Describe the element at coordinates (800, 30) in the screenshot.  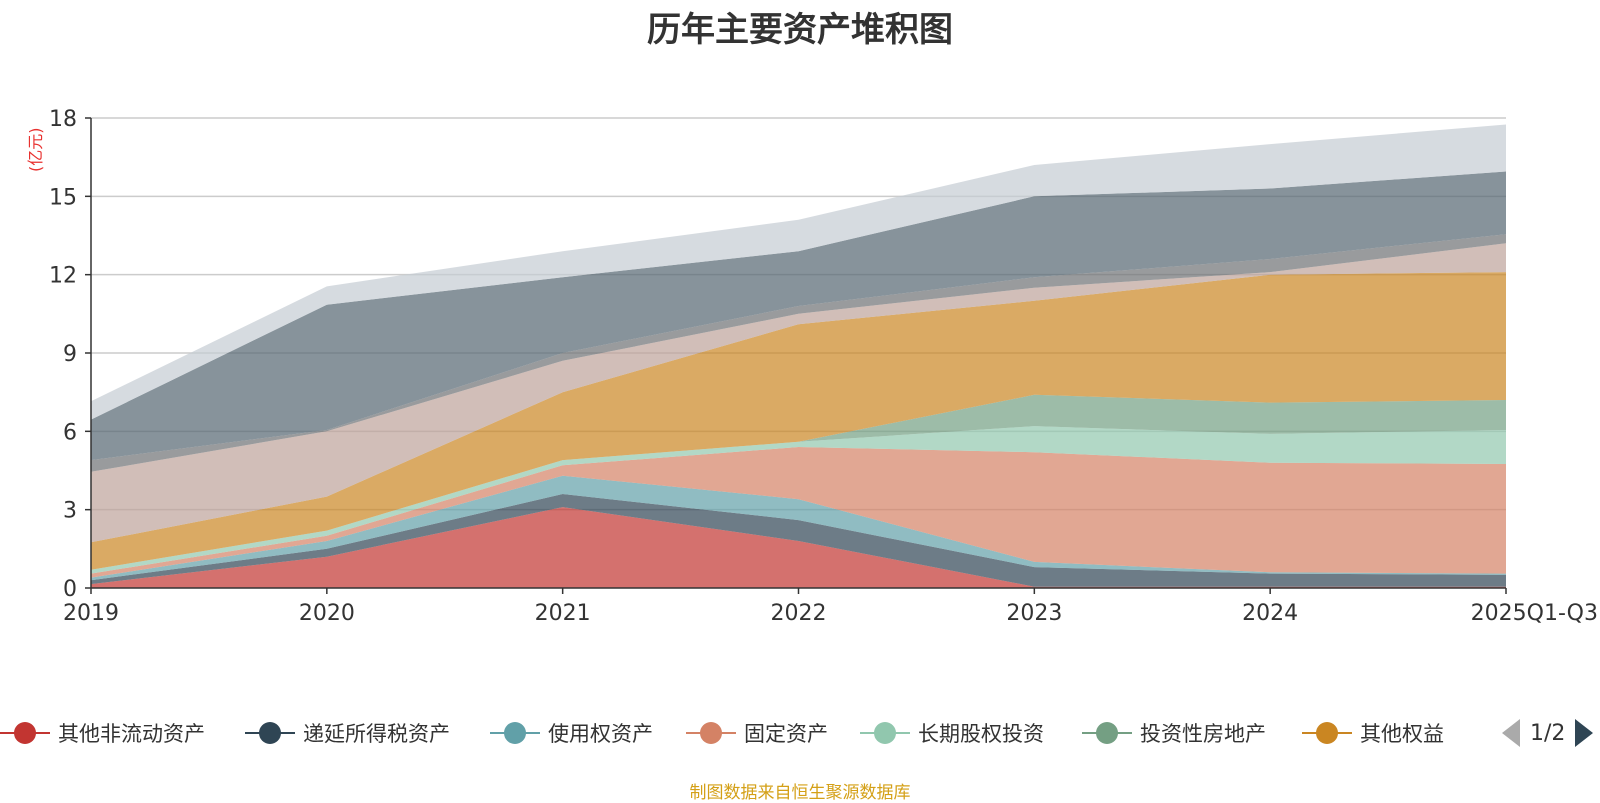
I see `chart-title: 历年主要资产堆积图` at that location.